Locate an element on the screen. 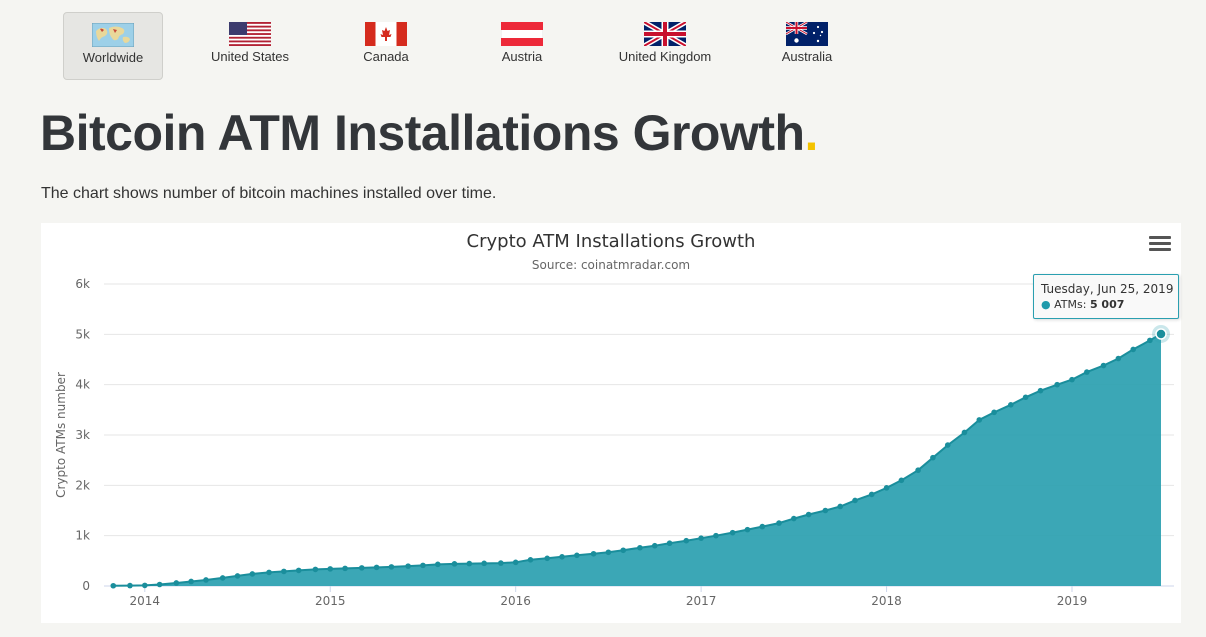 This screenshot has height=637, width=1206. austria-flag-icon is located at coordinates (522, 34).